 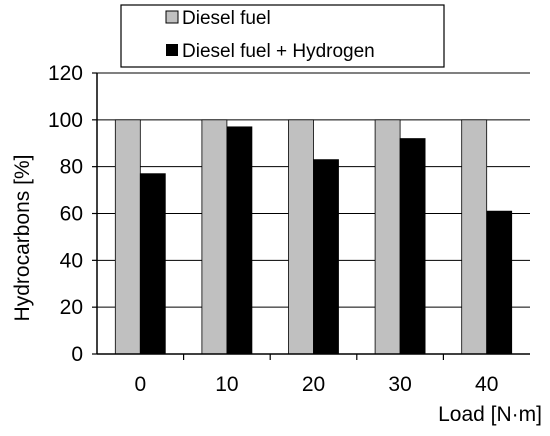 I want to click on x-tick-label-30: 30, so click(x=399, y=384).